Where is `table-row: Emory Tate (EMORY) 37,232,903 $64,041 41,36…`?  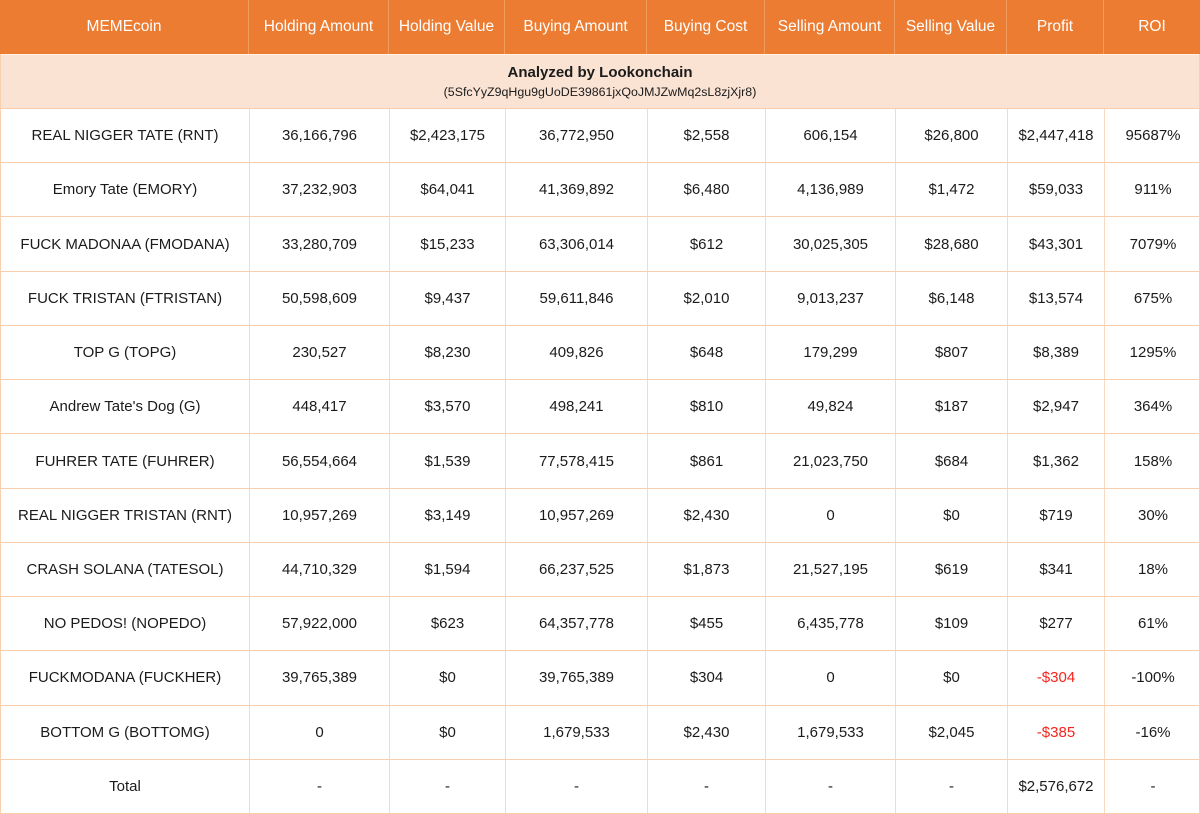 table-row: Emory Tate (EMORY) 37,232,903 $64,041 41,36… is located at coordinates (600, 189).